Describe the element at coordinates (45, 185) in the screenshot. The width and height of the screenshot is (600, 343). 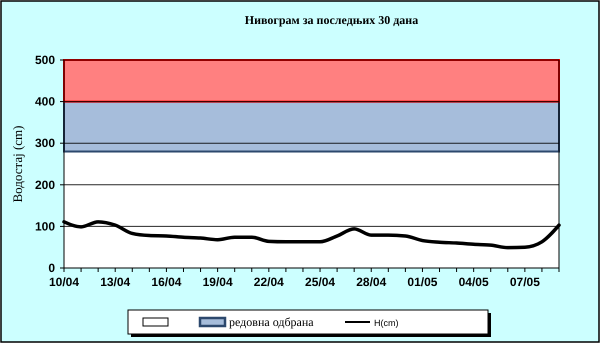
I see `y-tick-label: 200` at that location.